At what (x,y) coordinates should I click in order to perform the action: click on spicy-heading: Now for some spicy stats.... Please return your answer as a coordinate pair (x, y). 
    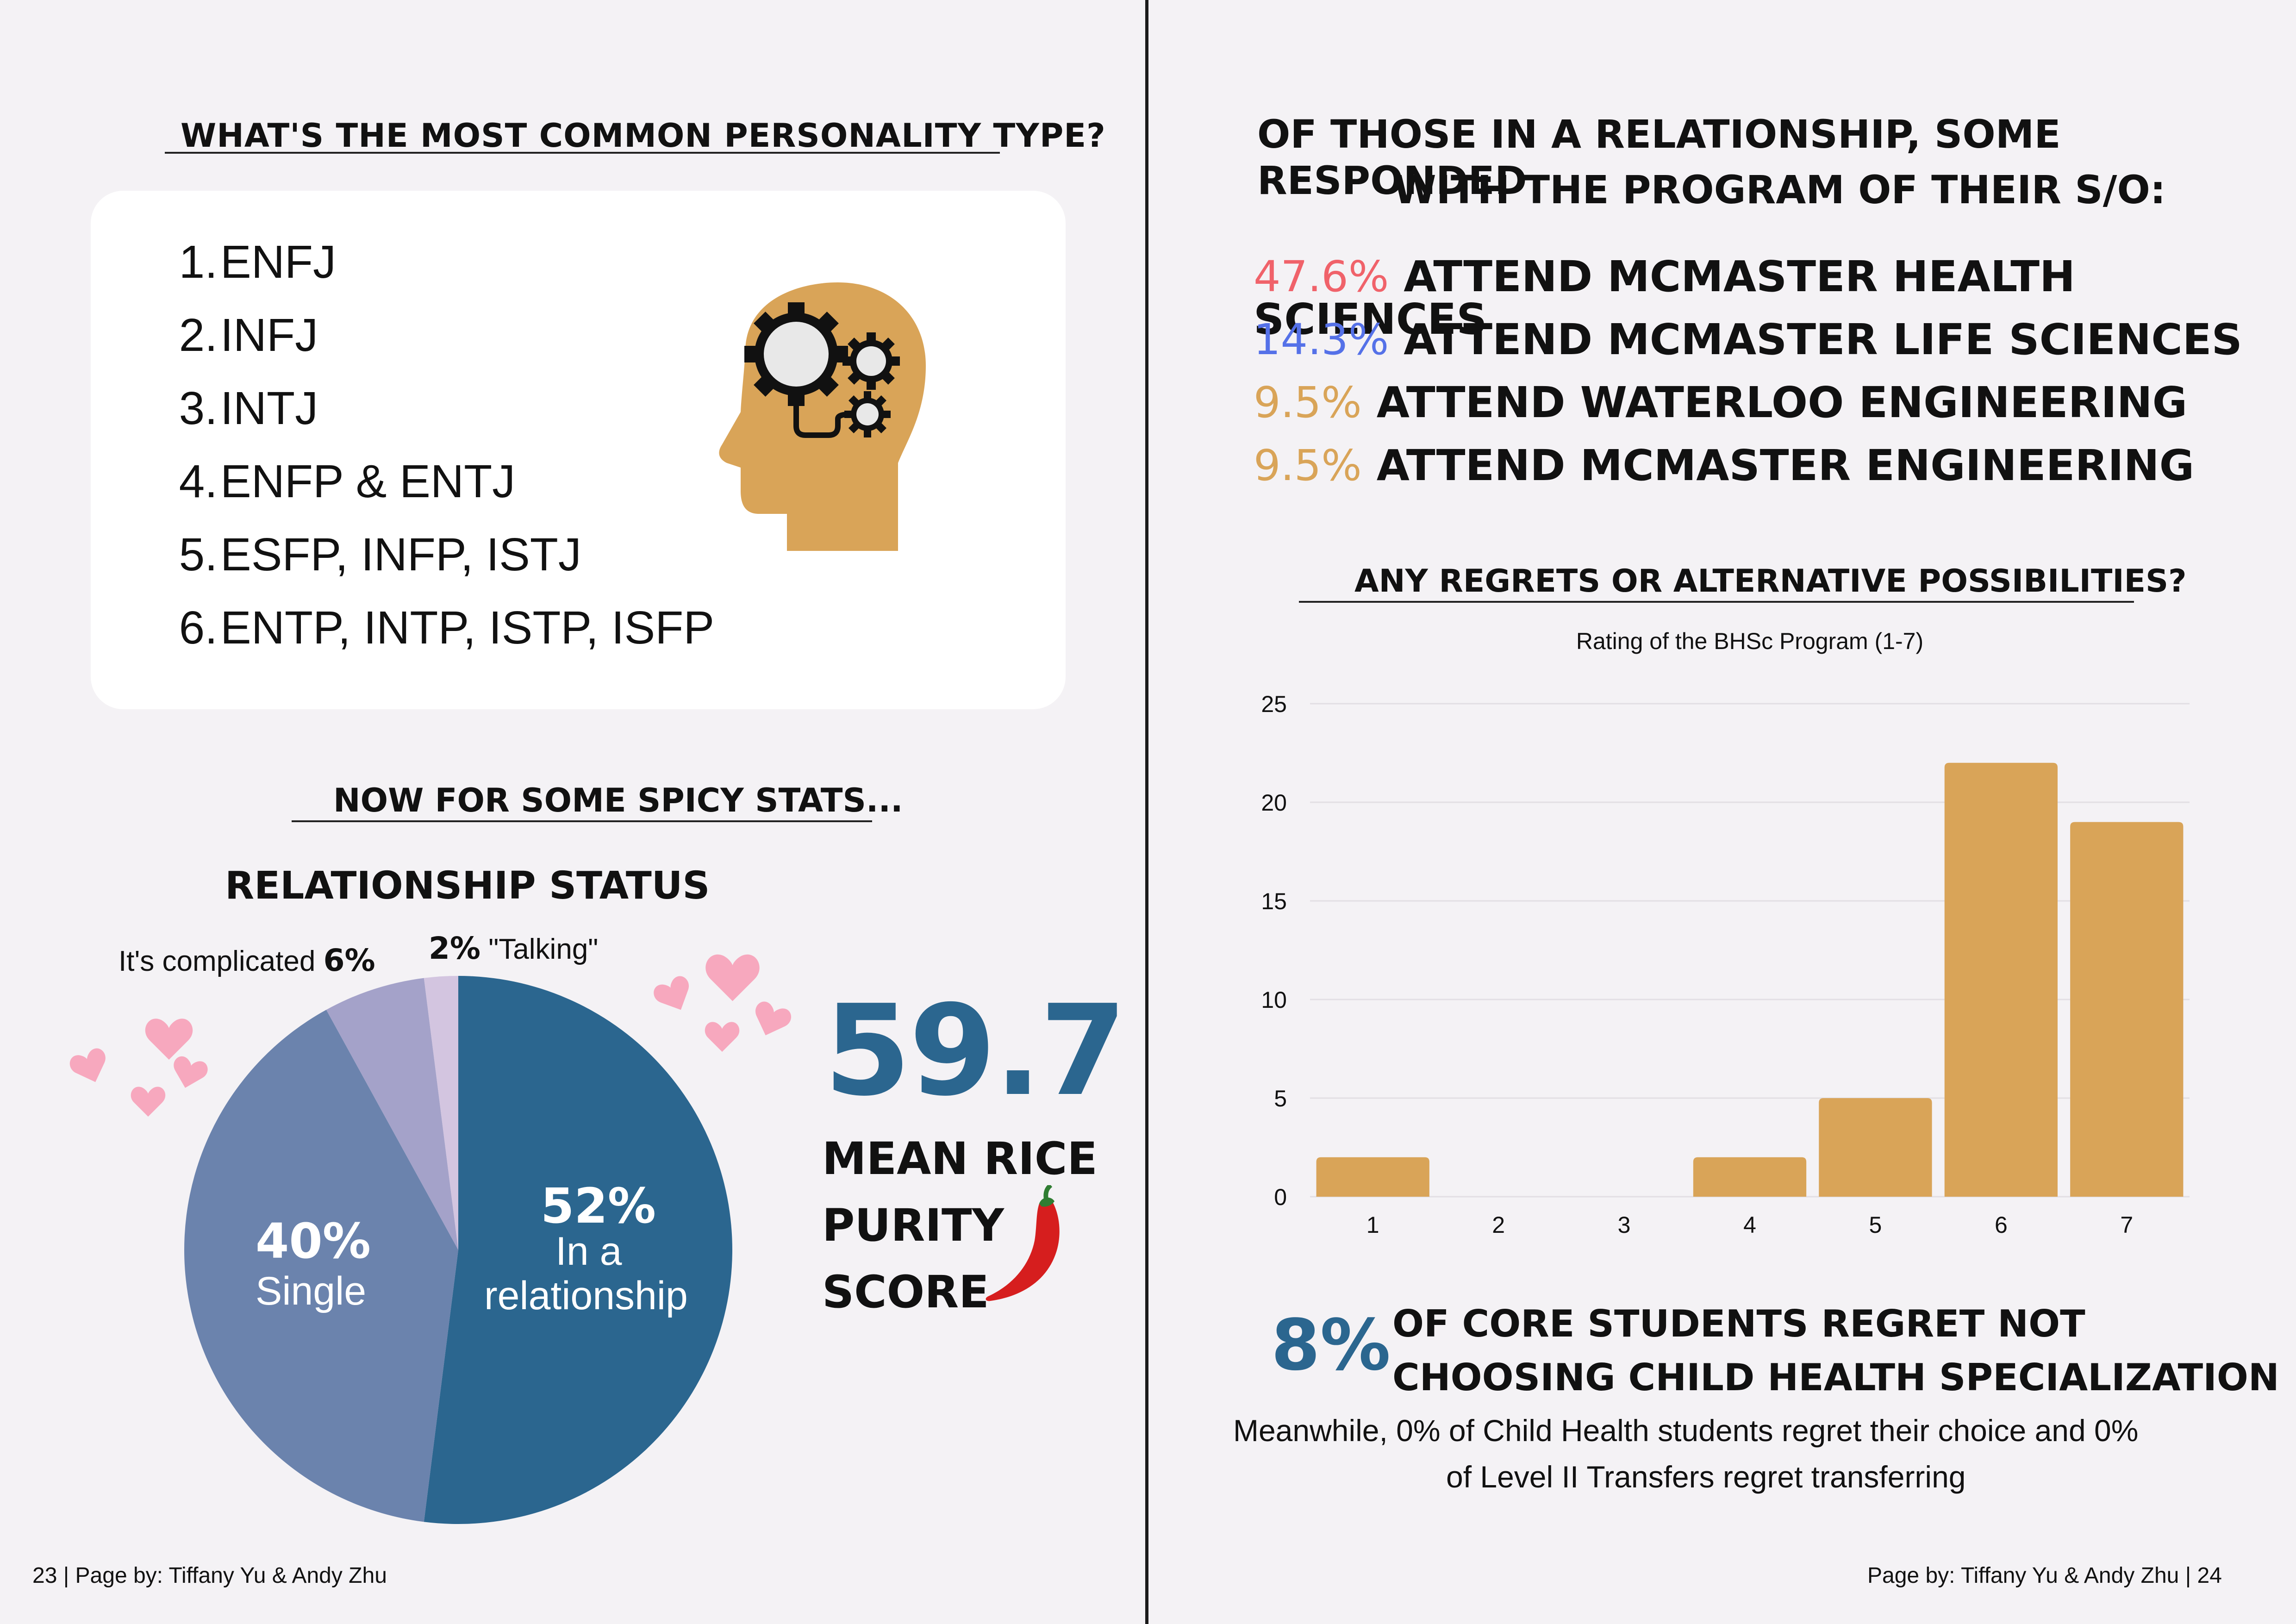
    Looking at the image, I should click on (618, 800).